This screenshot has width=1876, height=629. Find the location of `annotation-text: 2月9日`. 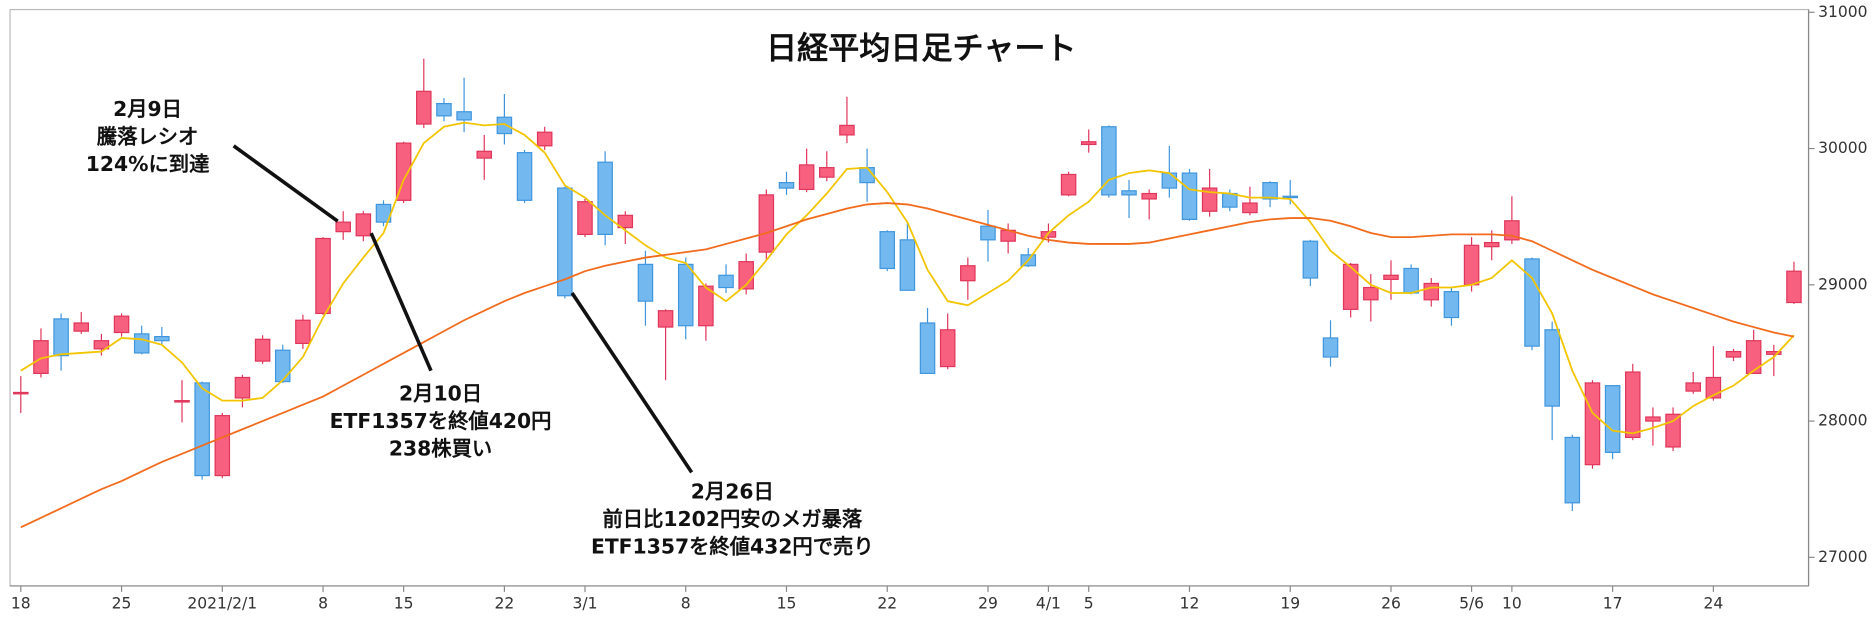

annotation-text: 2月9日 is located at coordinates (147, 109).